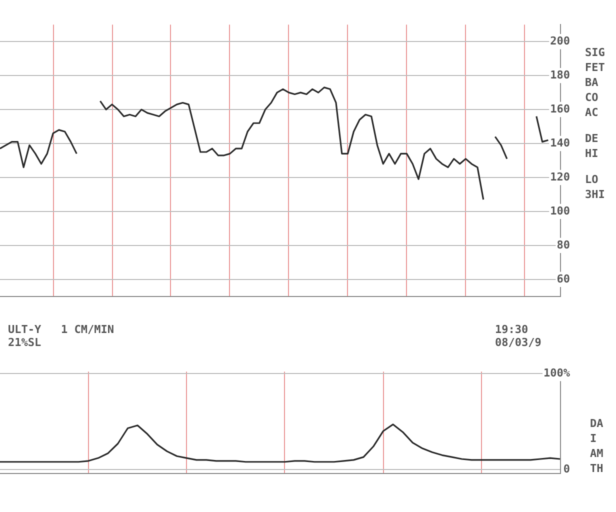  I want to click on y-tick-label: 0, so click(566, 469).